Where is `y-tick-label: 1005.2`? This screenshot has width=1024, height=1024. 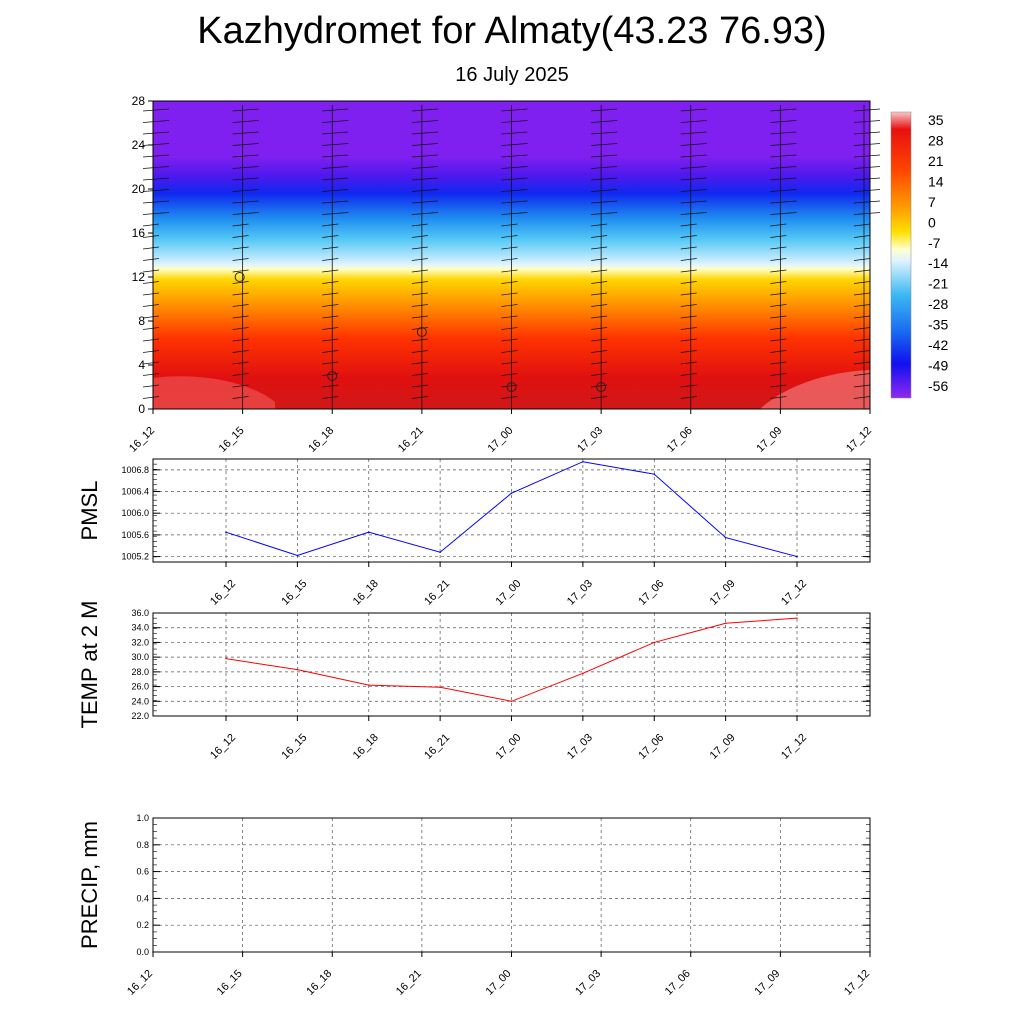
y-tick-label: 1005.2 is located at coordinates (135, 557).